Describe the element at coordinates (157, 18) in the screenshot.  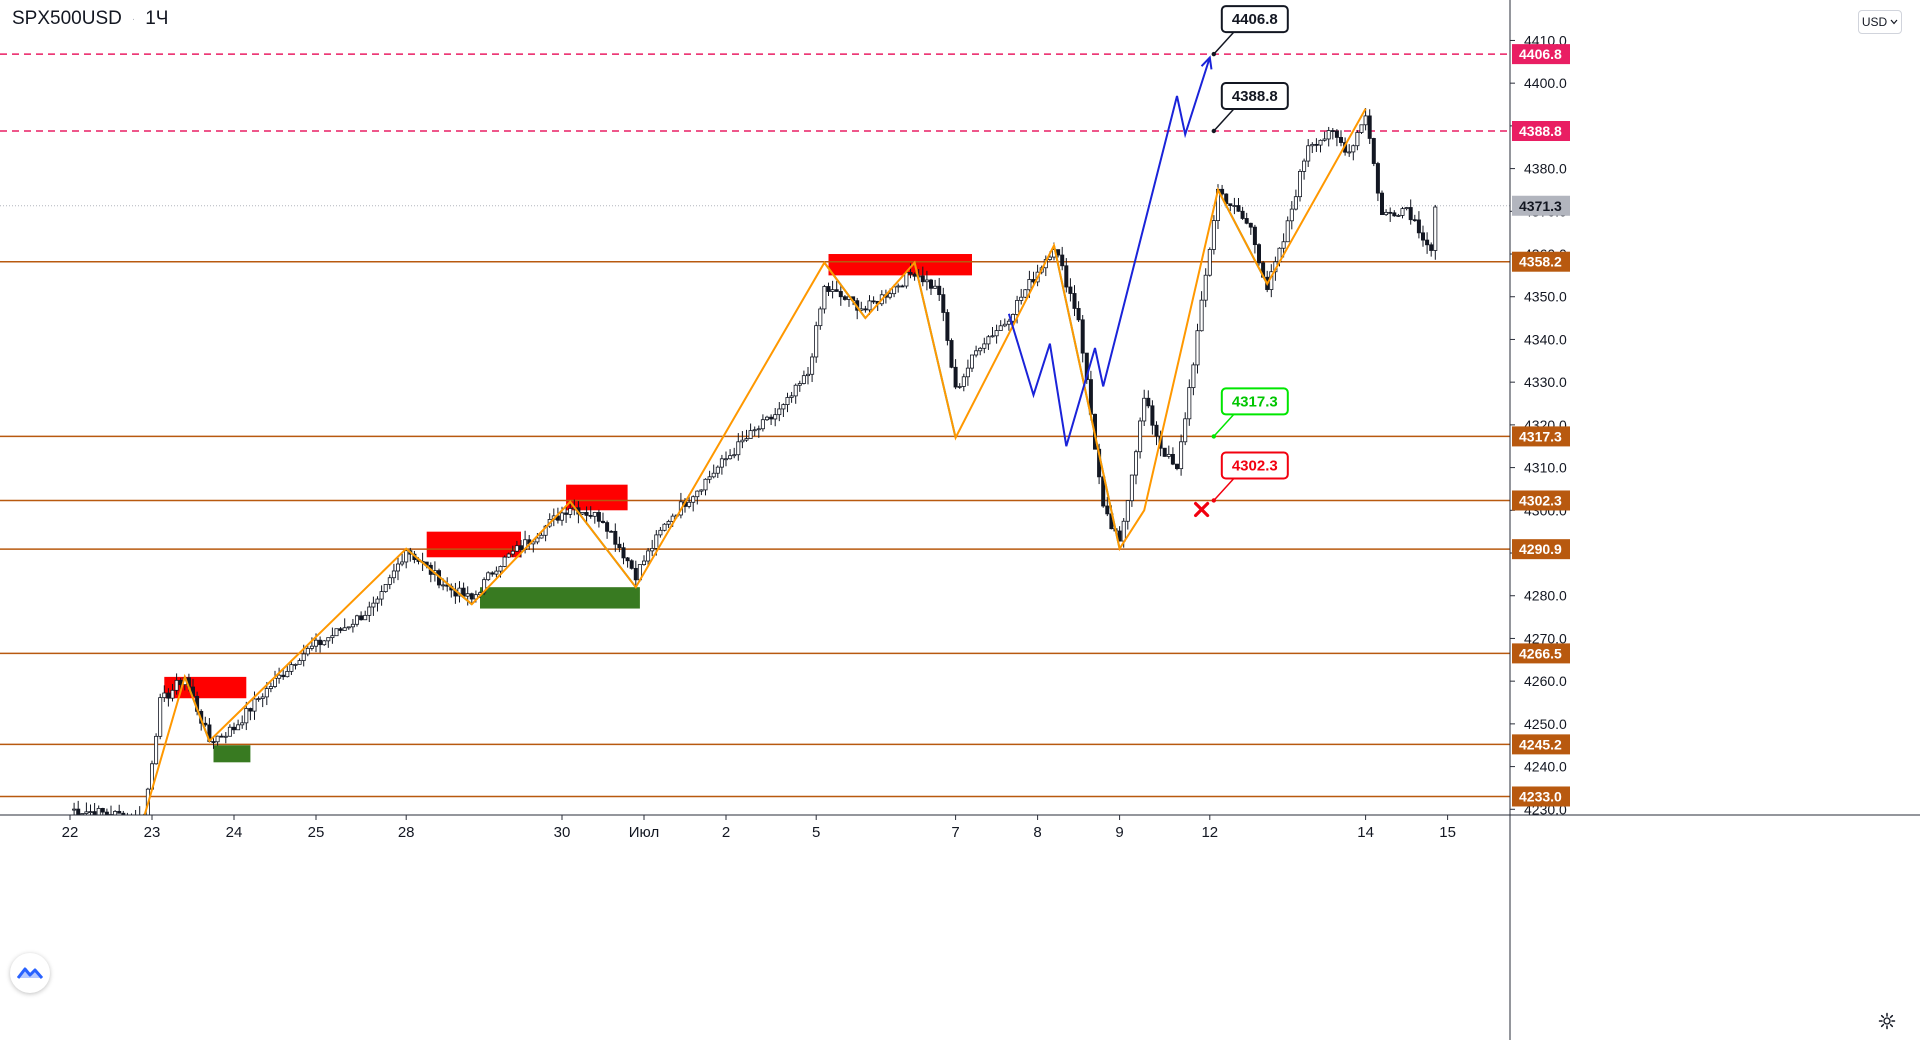
I see `interval-label: 1Ч` at that location.